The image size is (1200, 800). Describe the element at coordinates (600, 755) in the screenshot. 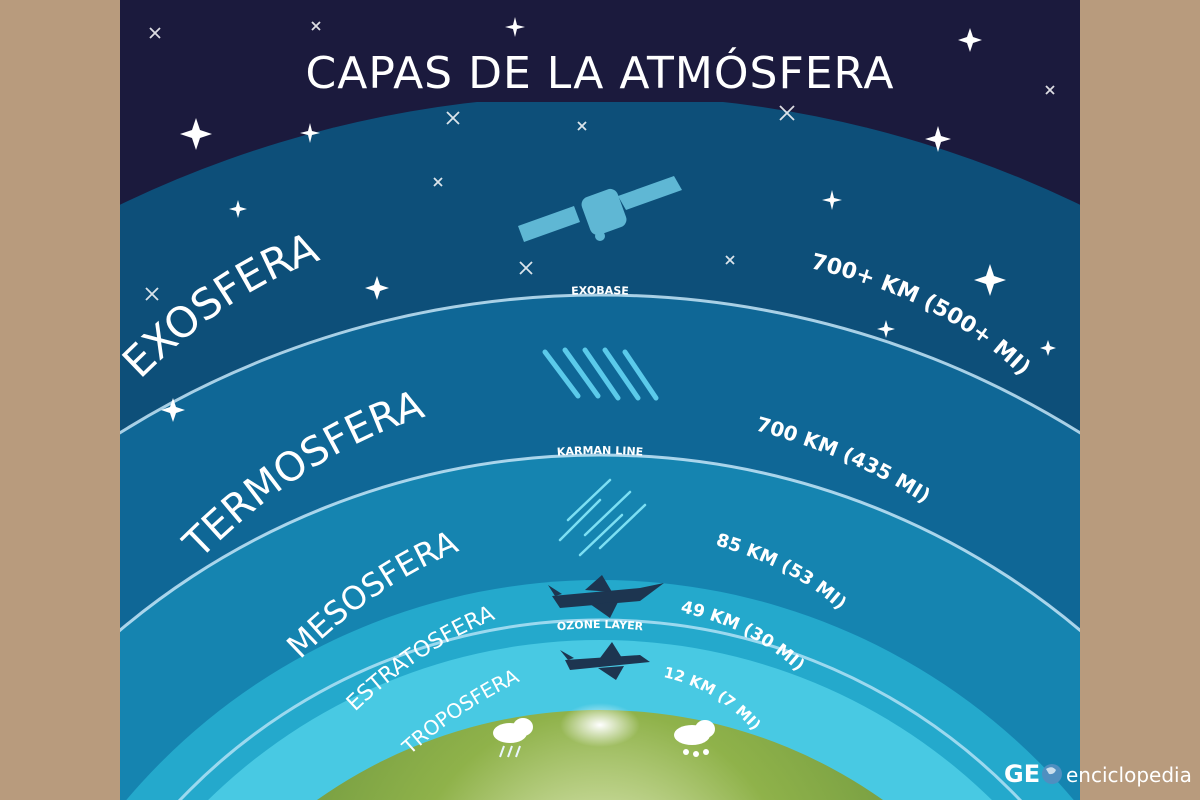

I see `earth` at that location.